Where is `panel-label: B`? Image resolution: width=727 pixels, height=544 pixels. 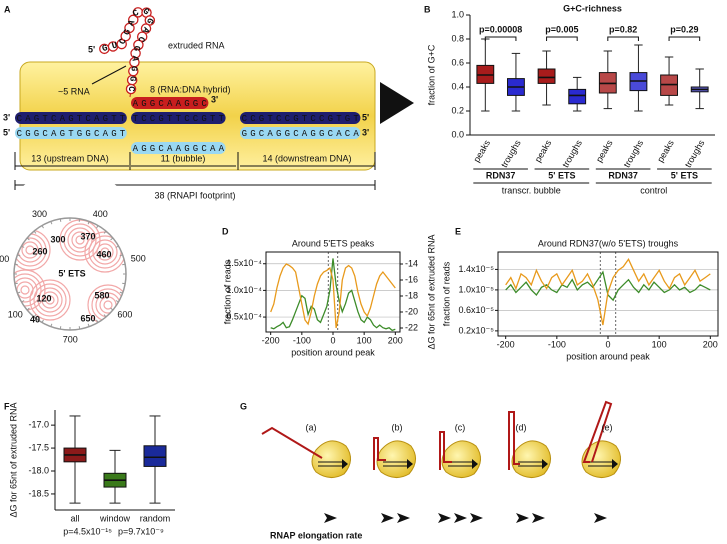
panel-label: B is located at coordinates (427, 9).